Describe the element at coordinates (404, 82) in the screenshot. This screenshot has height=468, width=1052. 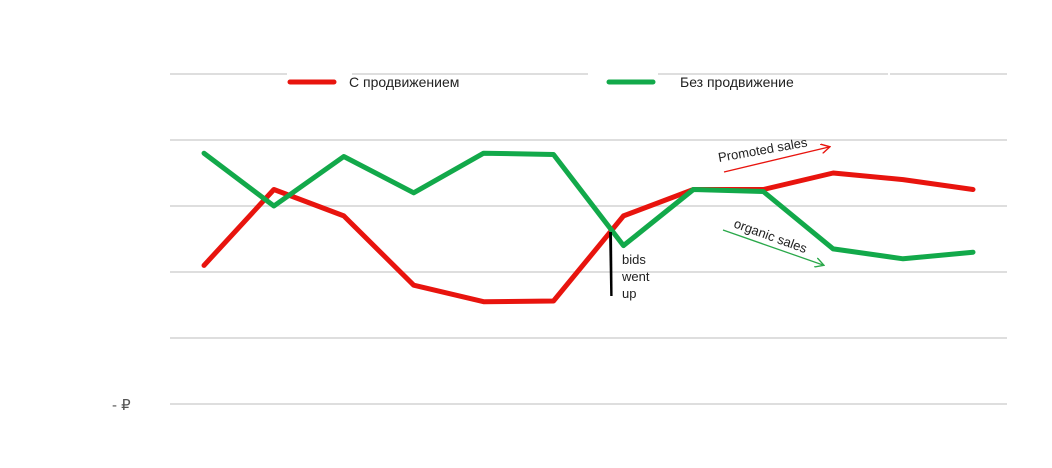
I see `legend-label-promoted: С продвижением` at that location.